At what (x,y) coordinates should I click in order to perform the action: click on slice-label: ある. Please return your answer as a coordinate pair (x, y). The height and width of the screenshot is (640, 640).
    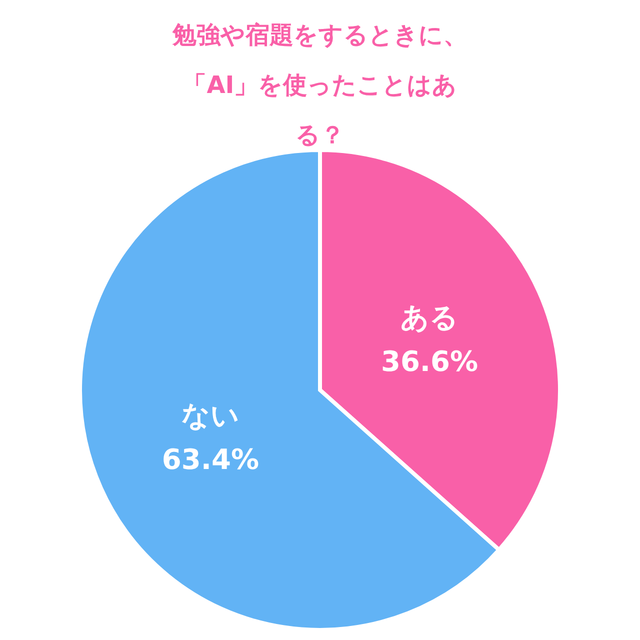
    Looking at the image, I should click on (429, 317).